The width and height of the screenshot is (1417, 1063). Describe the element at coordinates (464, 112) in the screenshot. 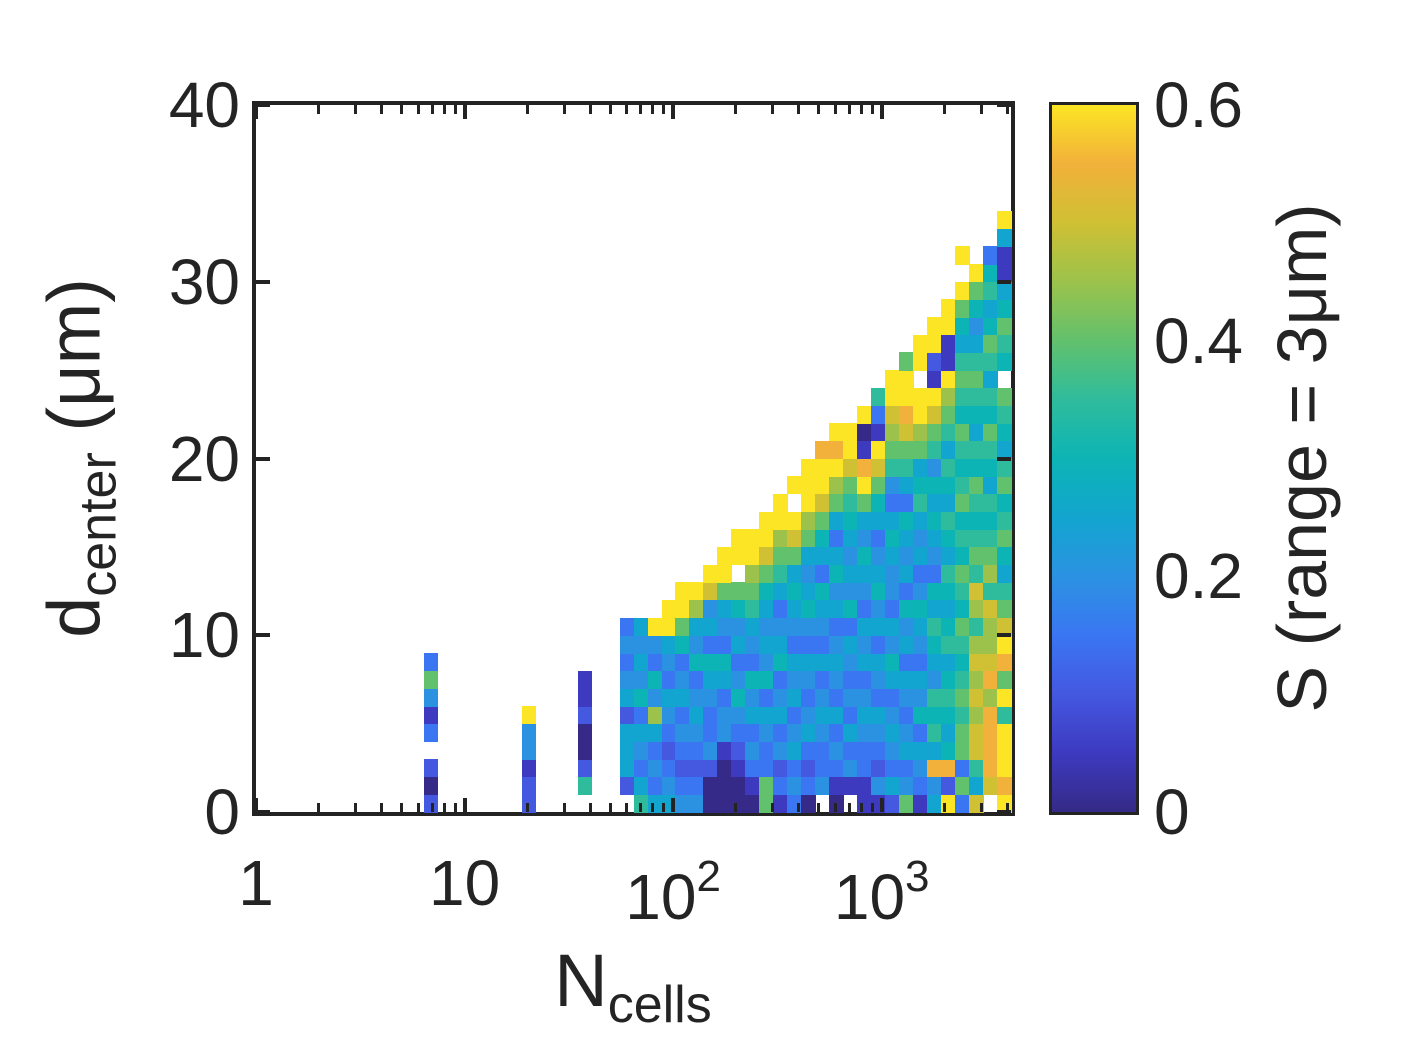

I see `x-axis-tick-top` at that location.